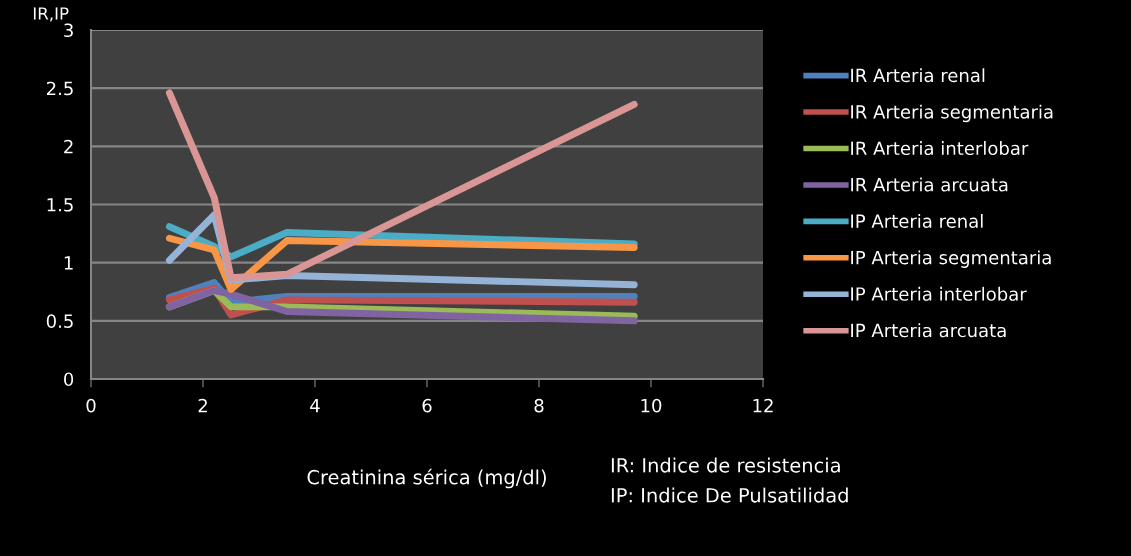 This screenshot has height=556, width=1131. Describe the element at coordinates (928, 330) in the screenshot. I see `legend-label: IP Arteria arcuata` at that location.